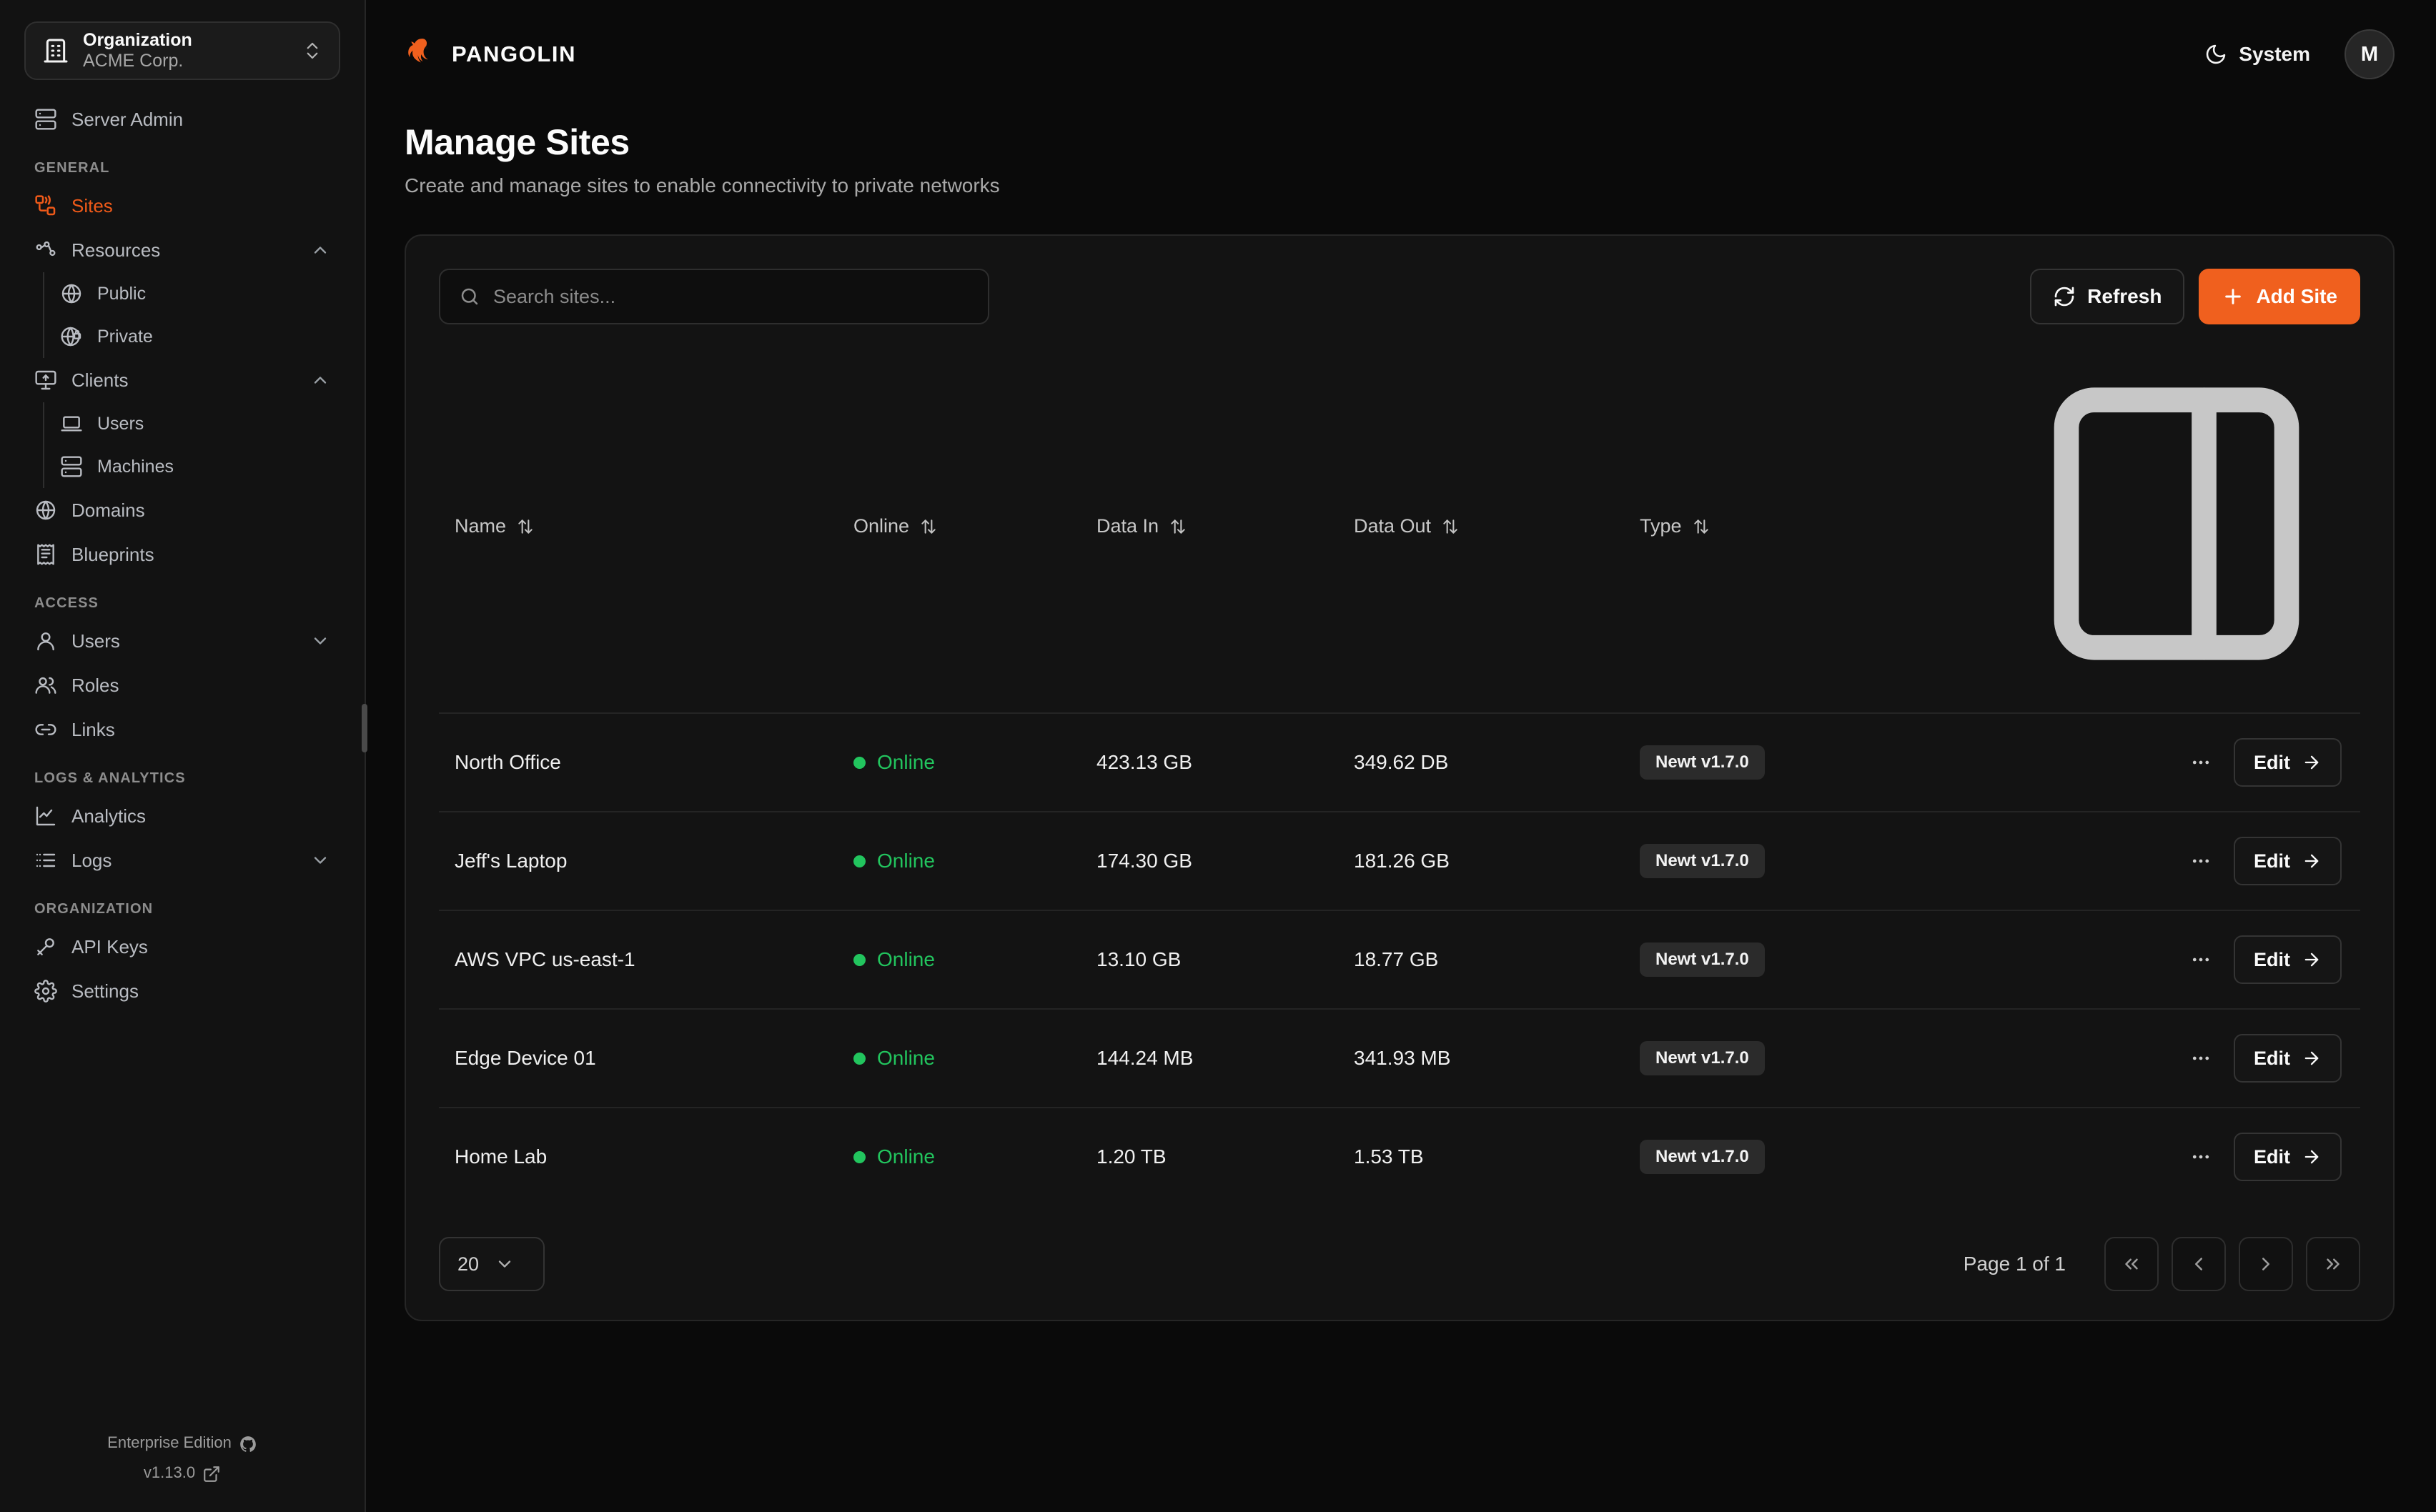  I want to click on page-title: Manage Sites, so click(517, 142).